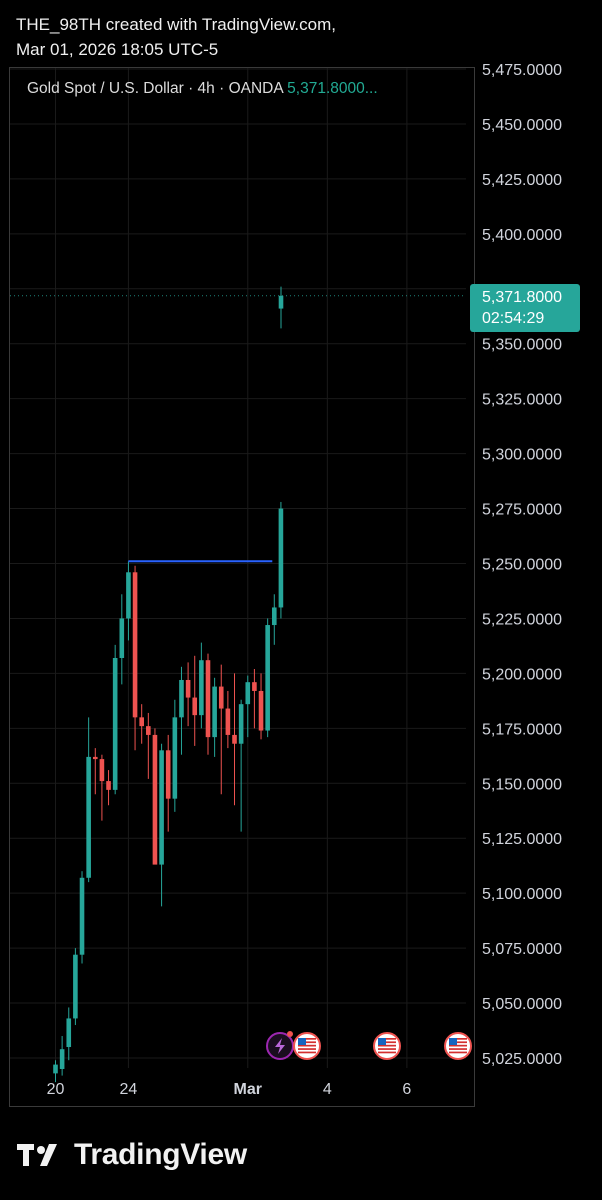 The image size is (602, 1200). What do you see at coordinates (522, 510) in the screenshot?
I see `y-tick-label: 5,275.0000` at bounding box center [522, 510].